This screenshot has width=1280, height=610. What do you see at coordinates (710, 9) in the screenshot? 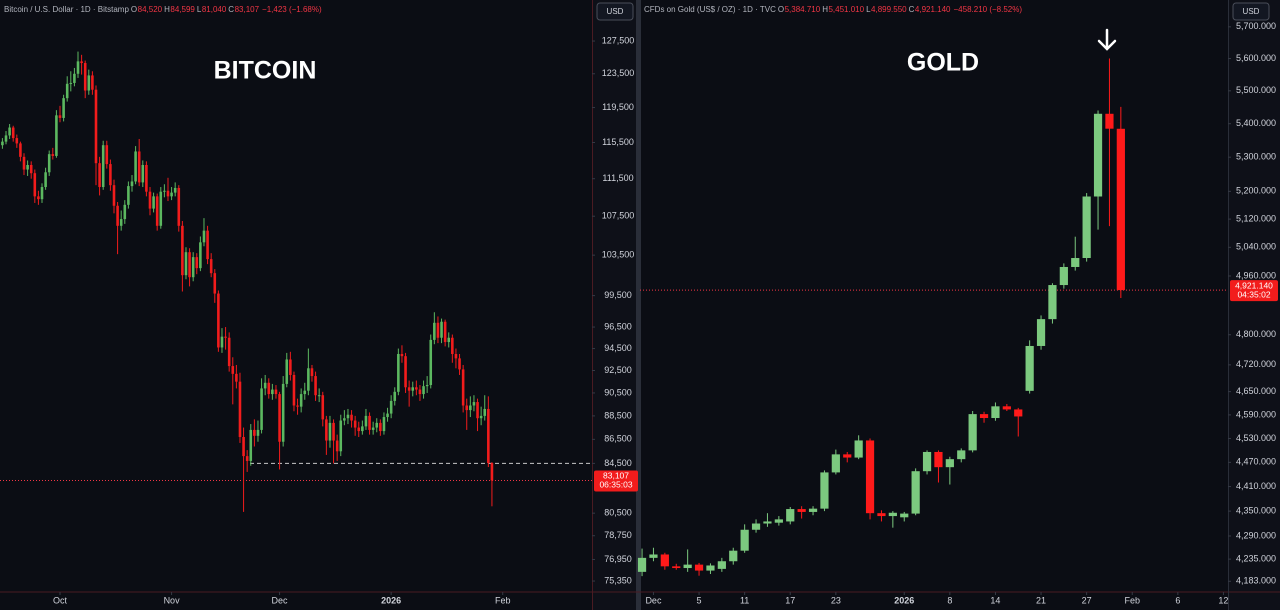
I see `symbol-label: CFDs on Gold (US$ / OZ) · 1D · TVC` at bounding box center [710, 9].